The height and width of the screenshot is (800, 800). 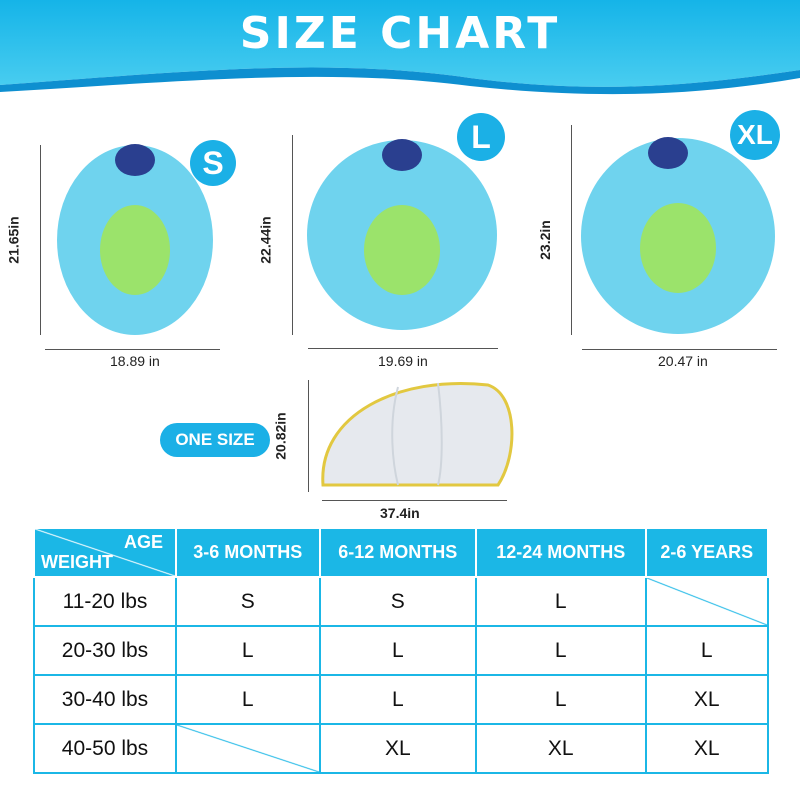 I want to click on height-label-s: 21.65in, so click(x=13, y=240).